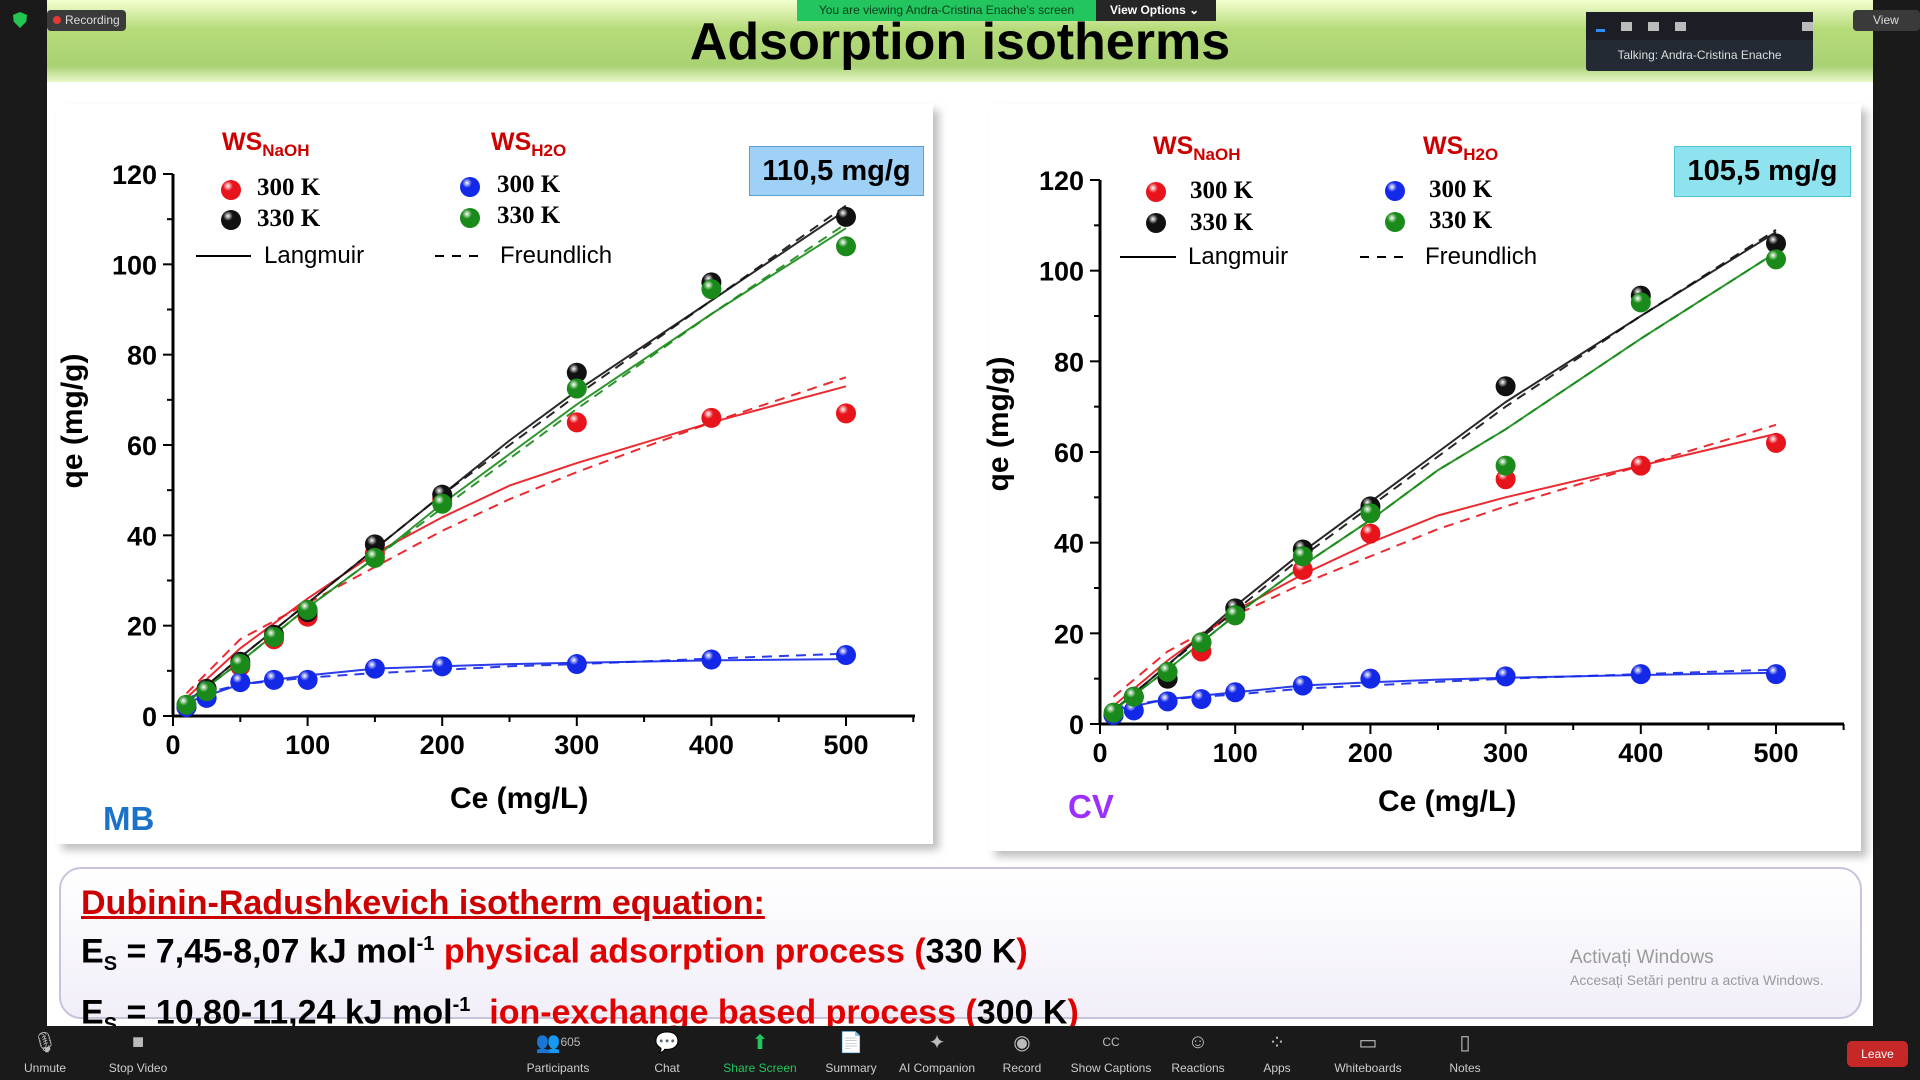 Image resolution: width=1920 pixels, height=1080 pixels. What do you see at coordinates (20, 20) in the screenshot?
I see `security-shield-icon` at bounding box center [20, 20].